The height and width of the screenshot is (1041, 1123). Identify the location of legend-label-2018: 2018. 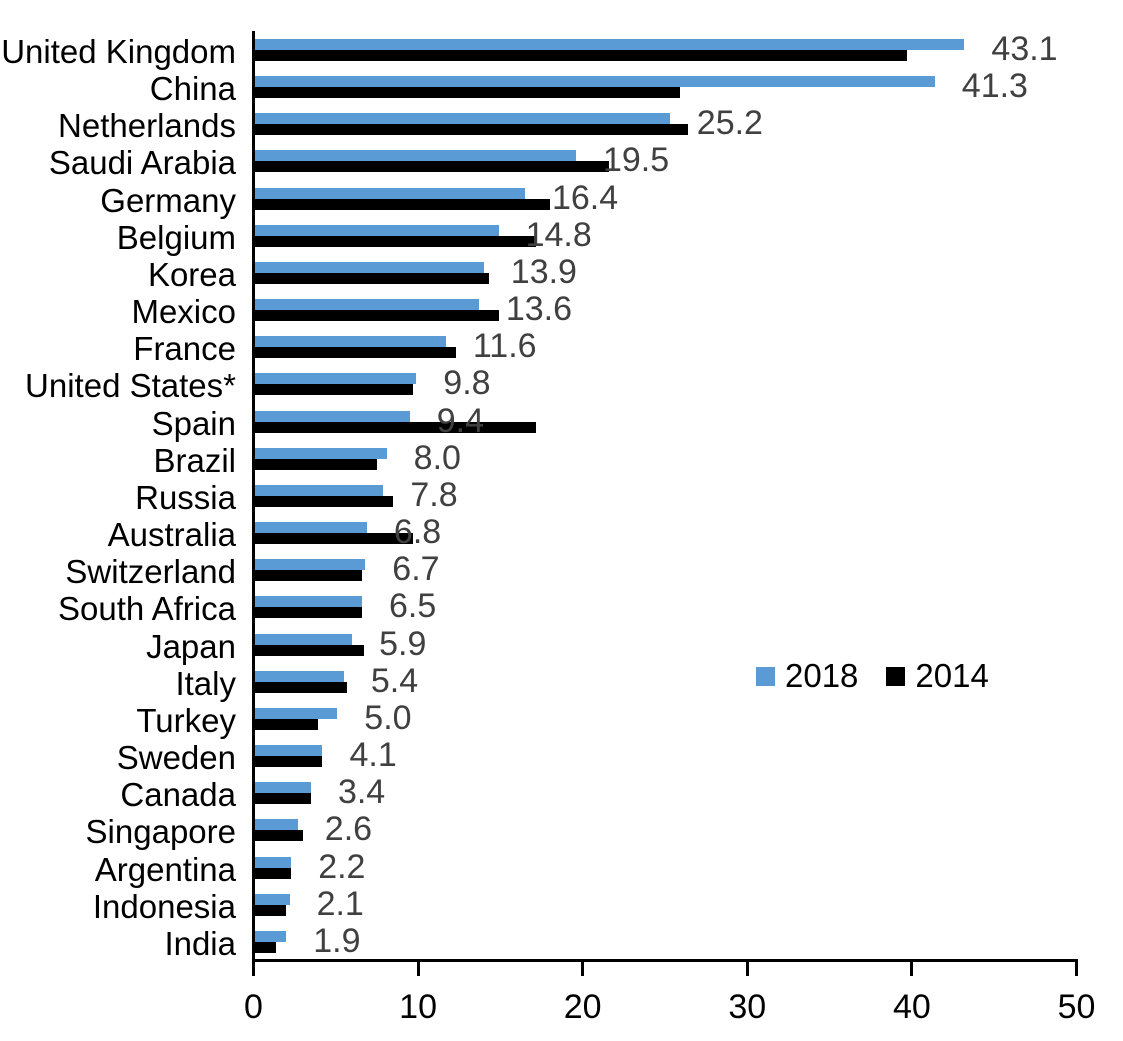
(822, 675).